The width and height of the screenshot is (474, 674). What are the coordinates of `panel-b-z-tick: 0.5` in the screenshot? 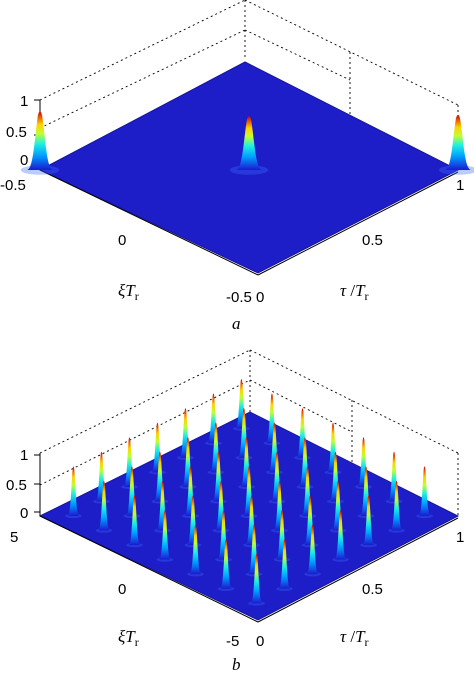 It's located at (16, 485).